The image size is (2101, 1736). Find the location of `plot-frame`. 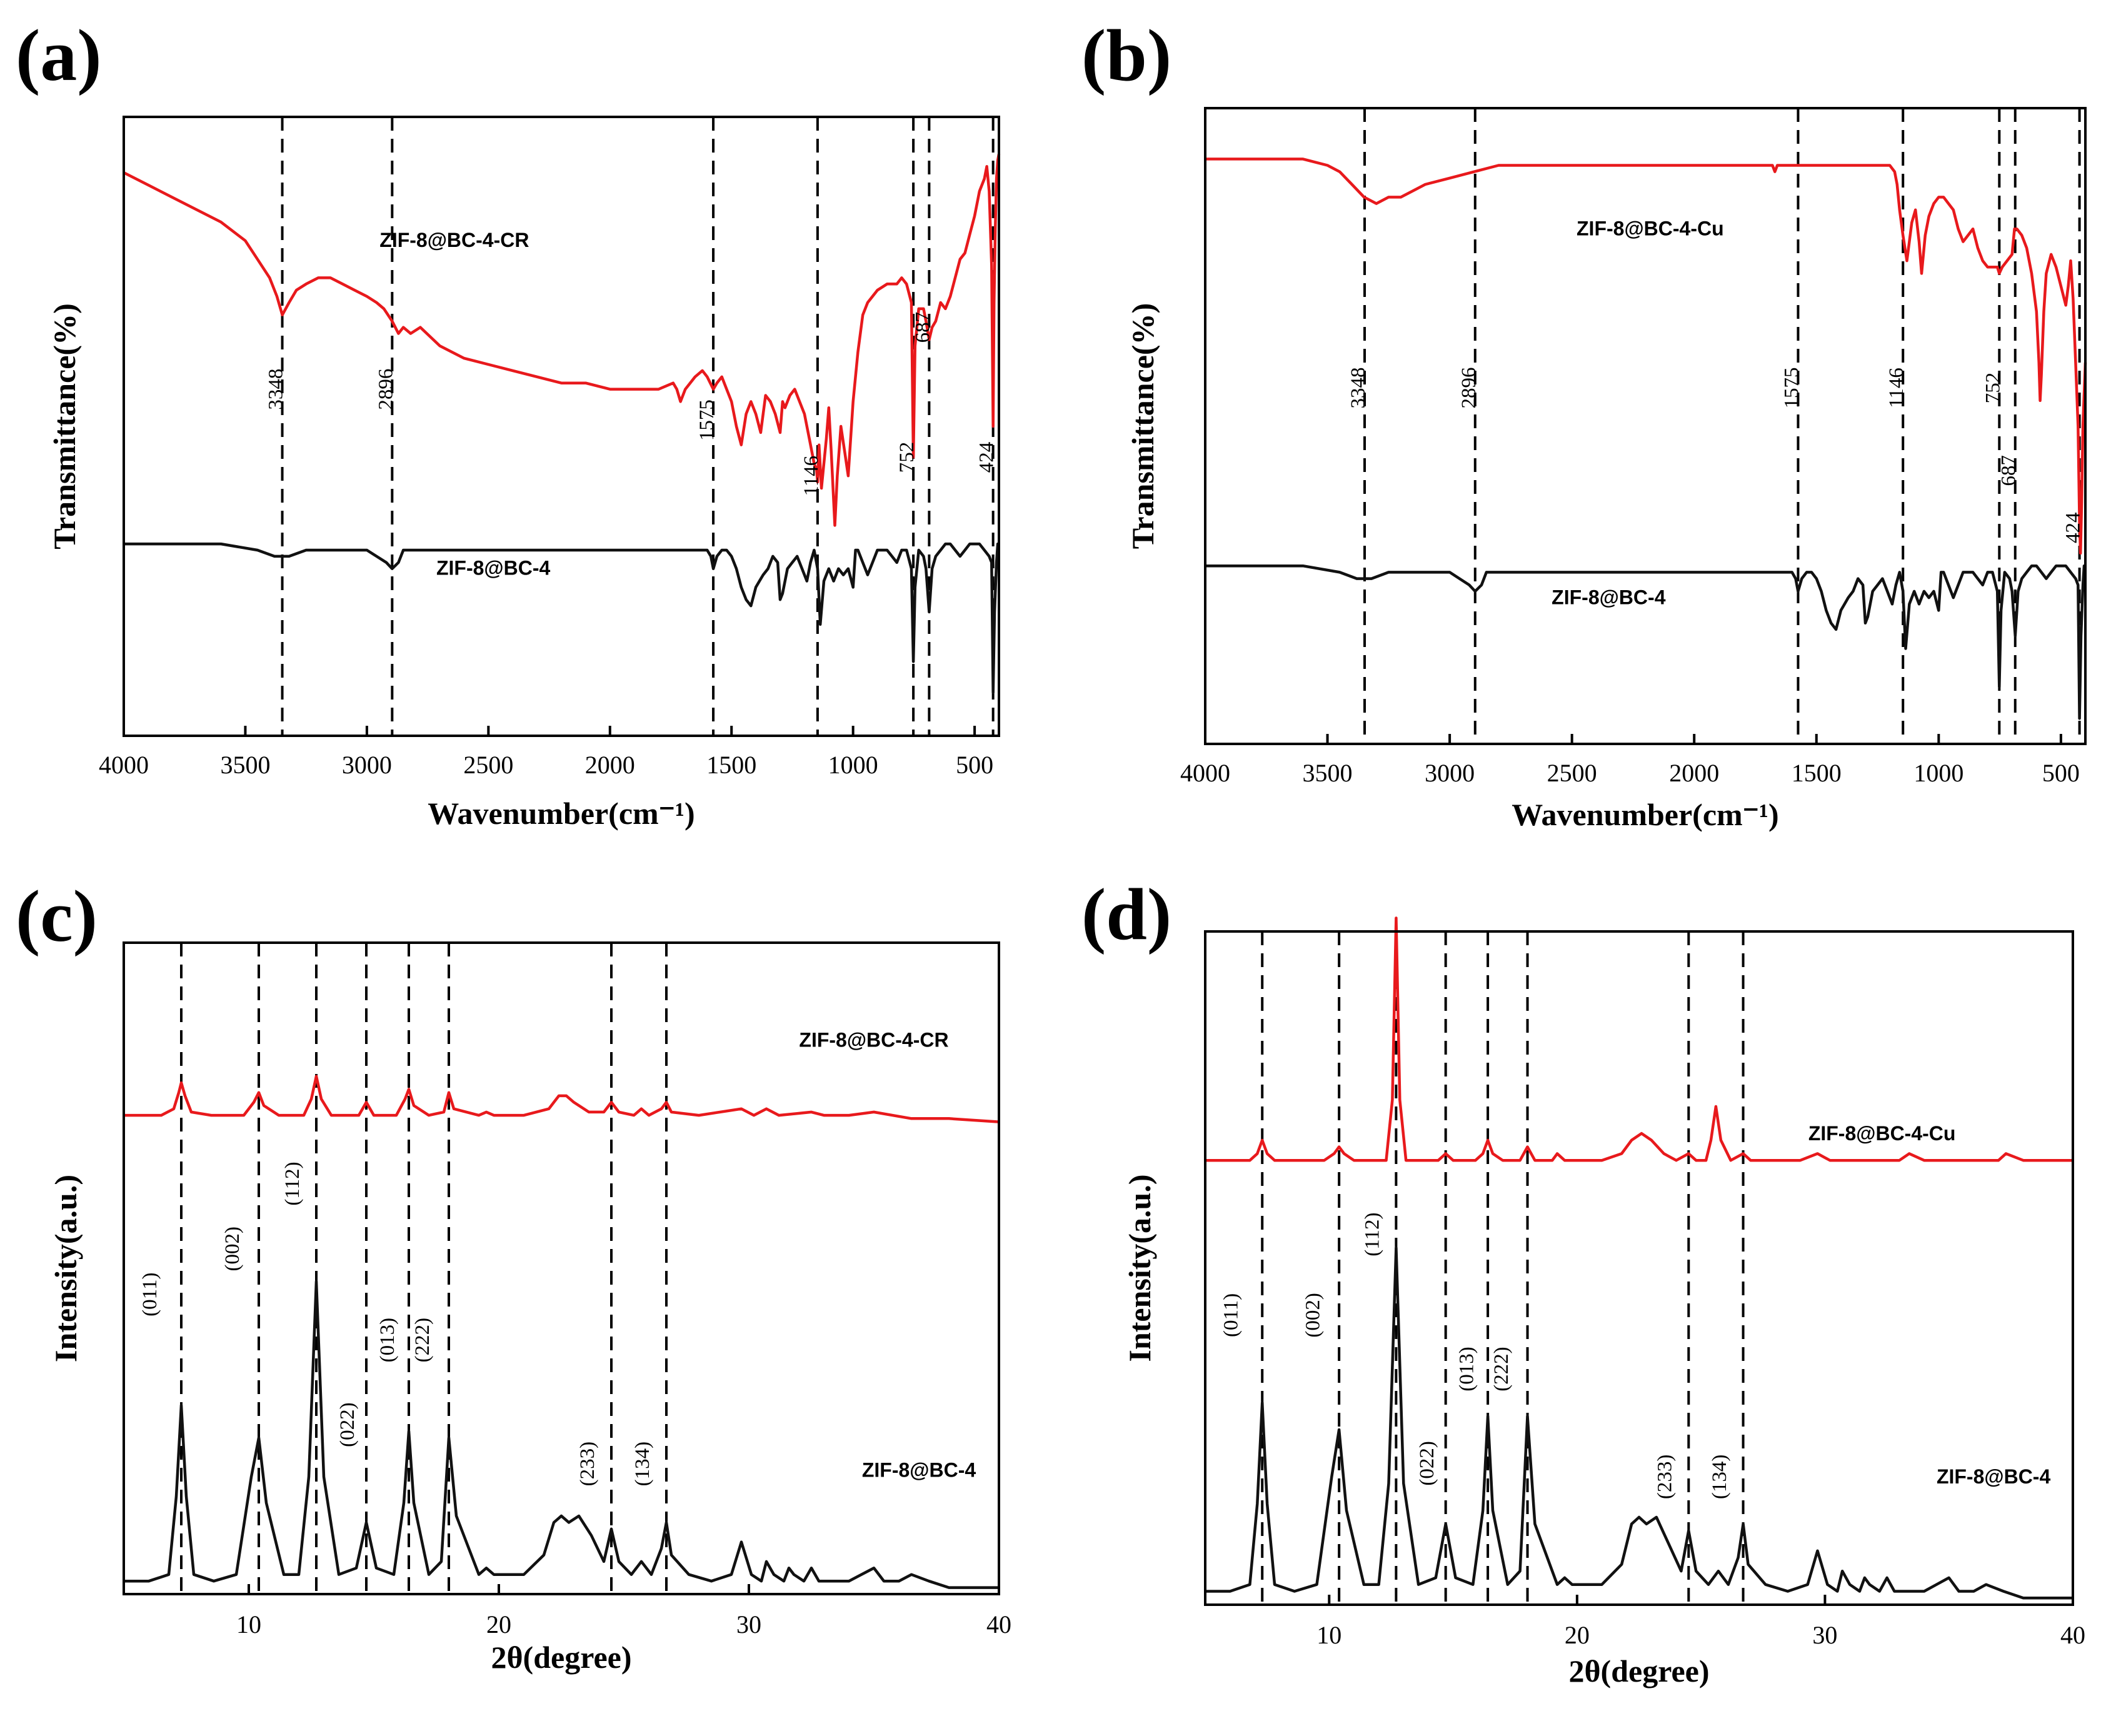

plot-frame is located at coordinates (561, 426).